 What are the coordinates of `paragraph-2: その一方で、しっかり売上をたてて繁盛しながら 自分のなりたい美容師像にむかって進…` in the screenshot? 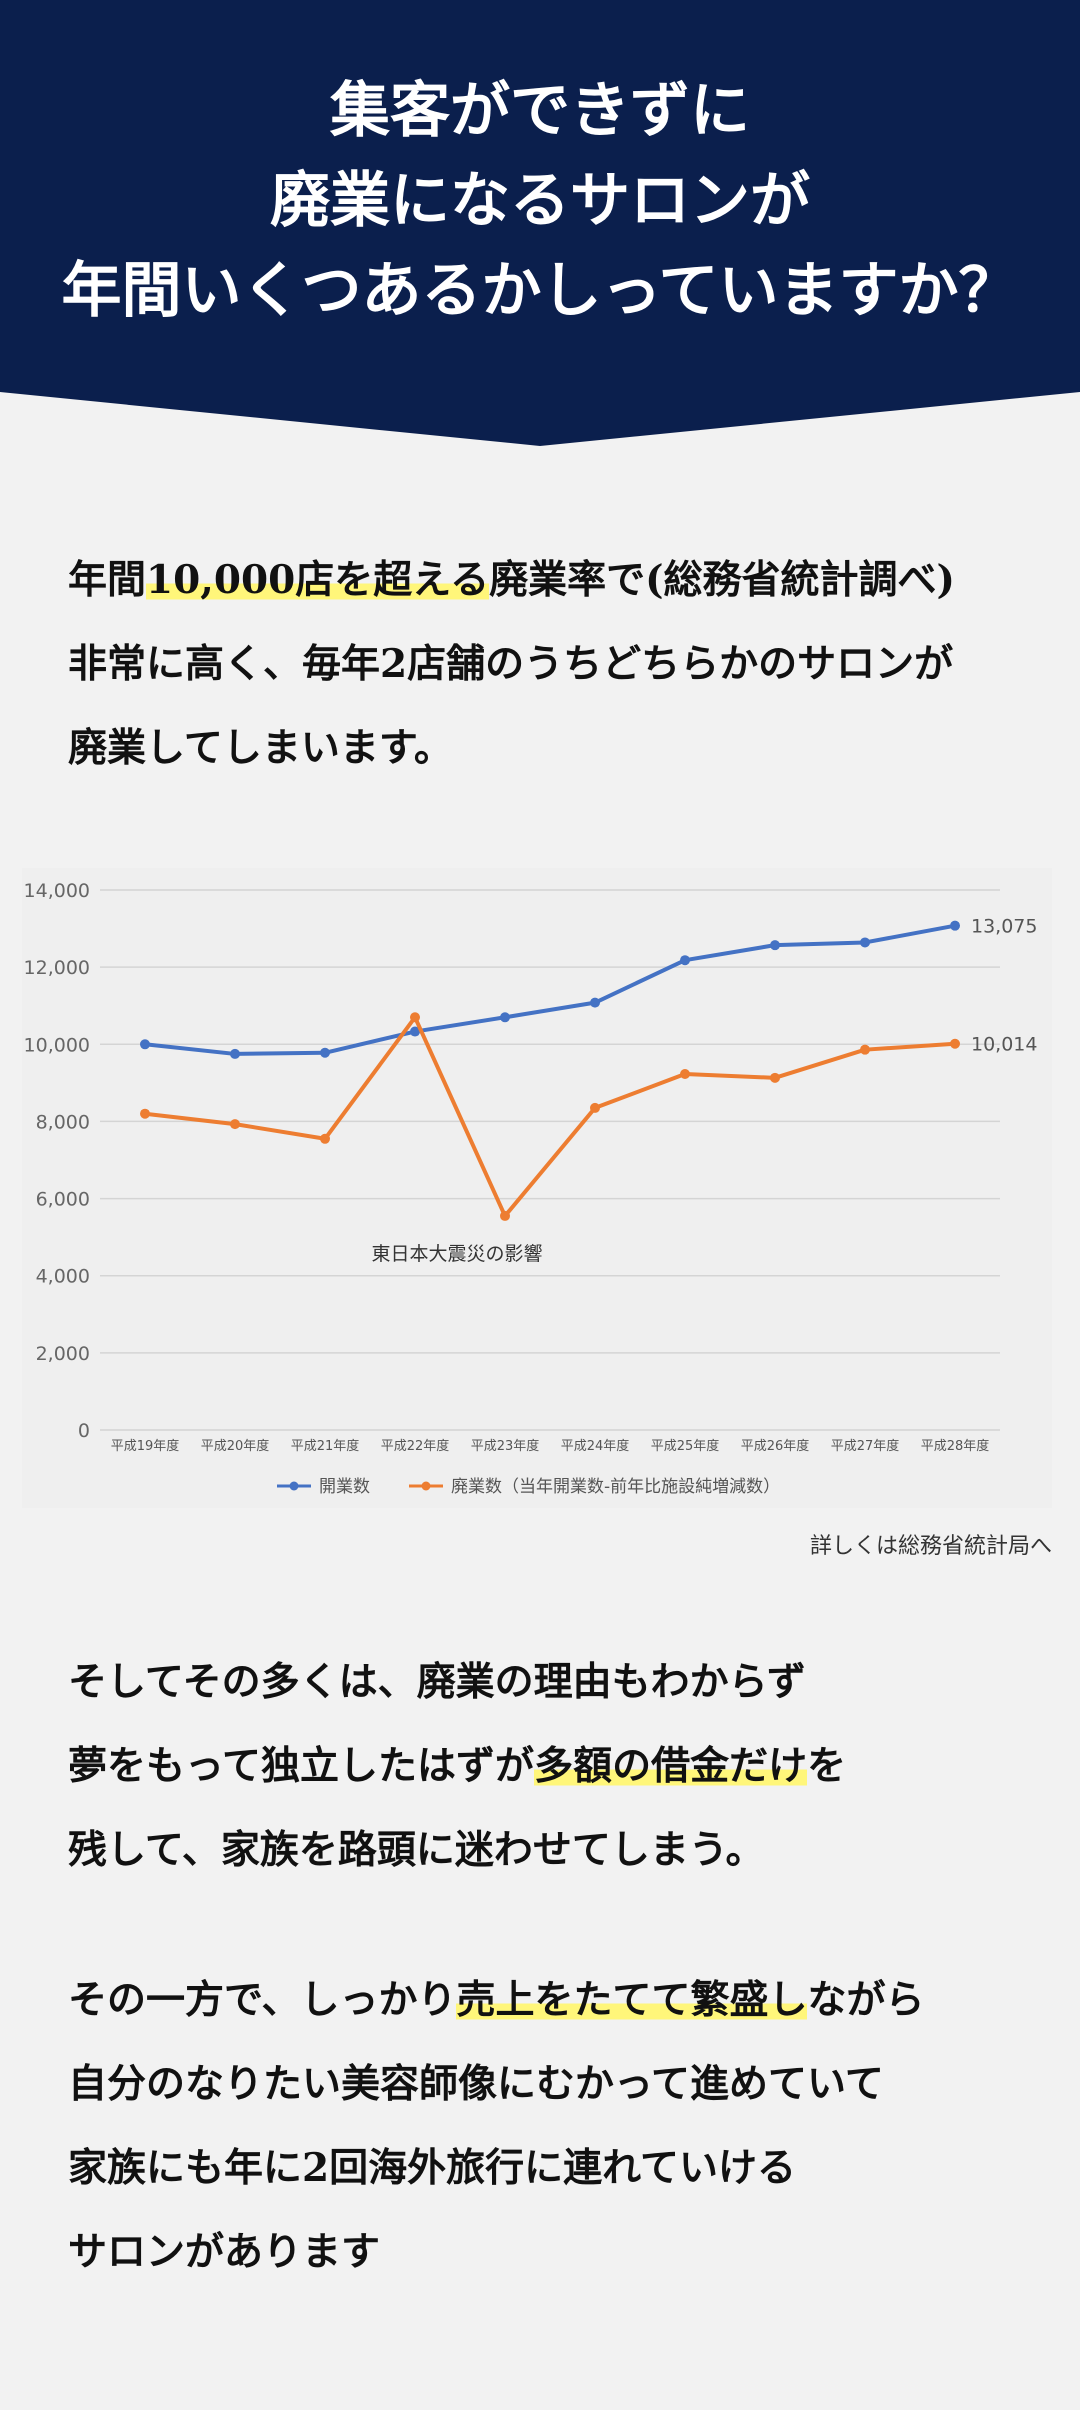 It's located at (548, 2126).